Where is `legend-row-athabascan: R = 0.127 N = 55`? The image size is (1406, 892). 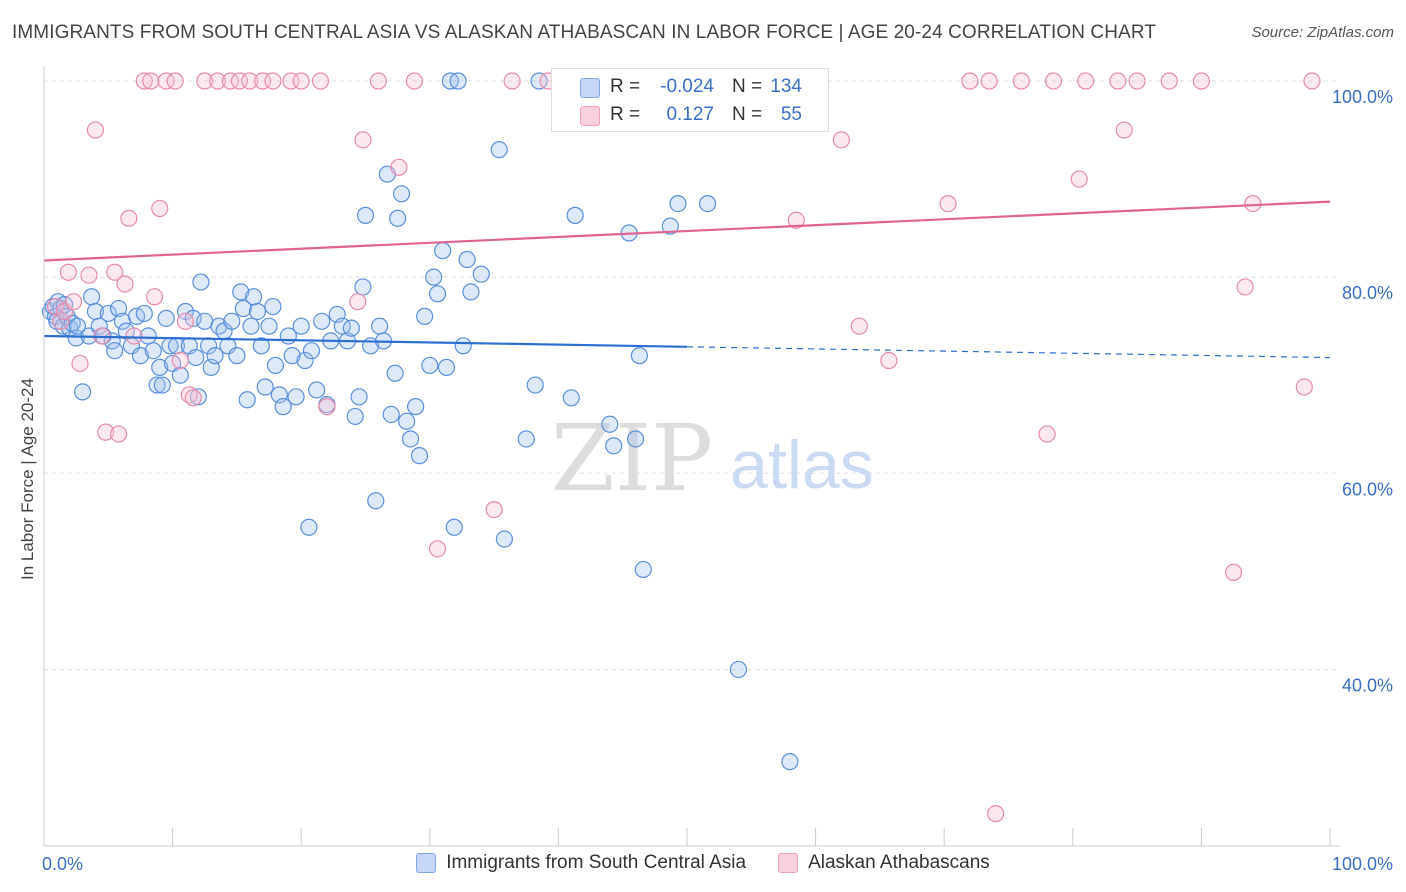 legend-row-athabascan: R = 0.127 N = 55 is located at coordinates (690, 115).